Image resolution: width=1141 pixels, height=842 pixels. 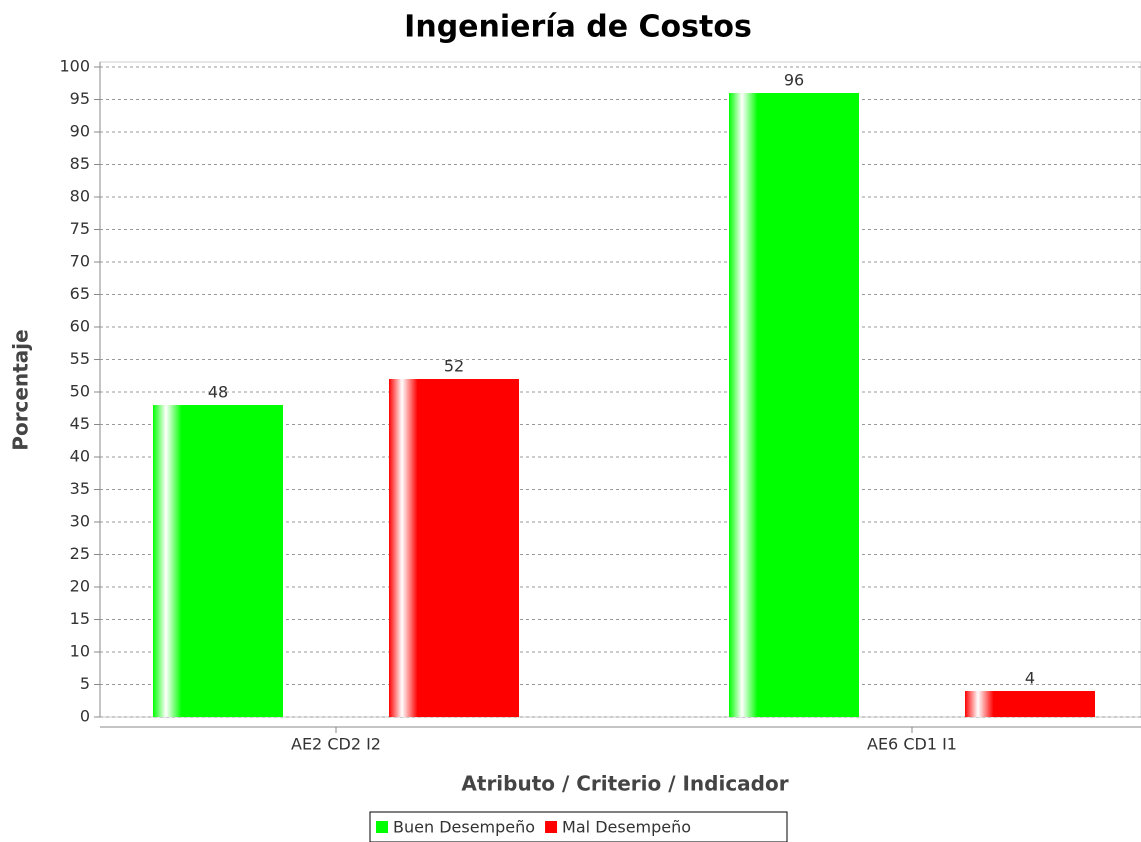 What do you see at coordinates (80, 98) in the screenshot?
I see `y-tick-label: 95` at bounding box center [80, 98].